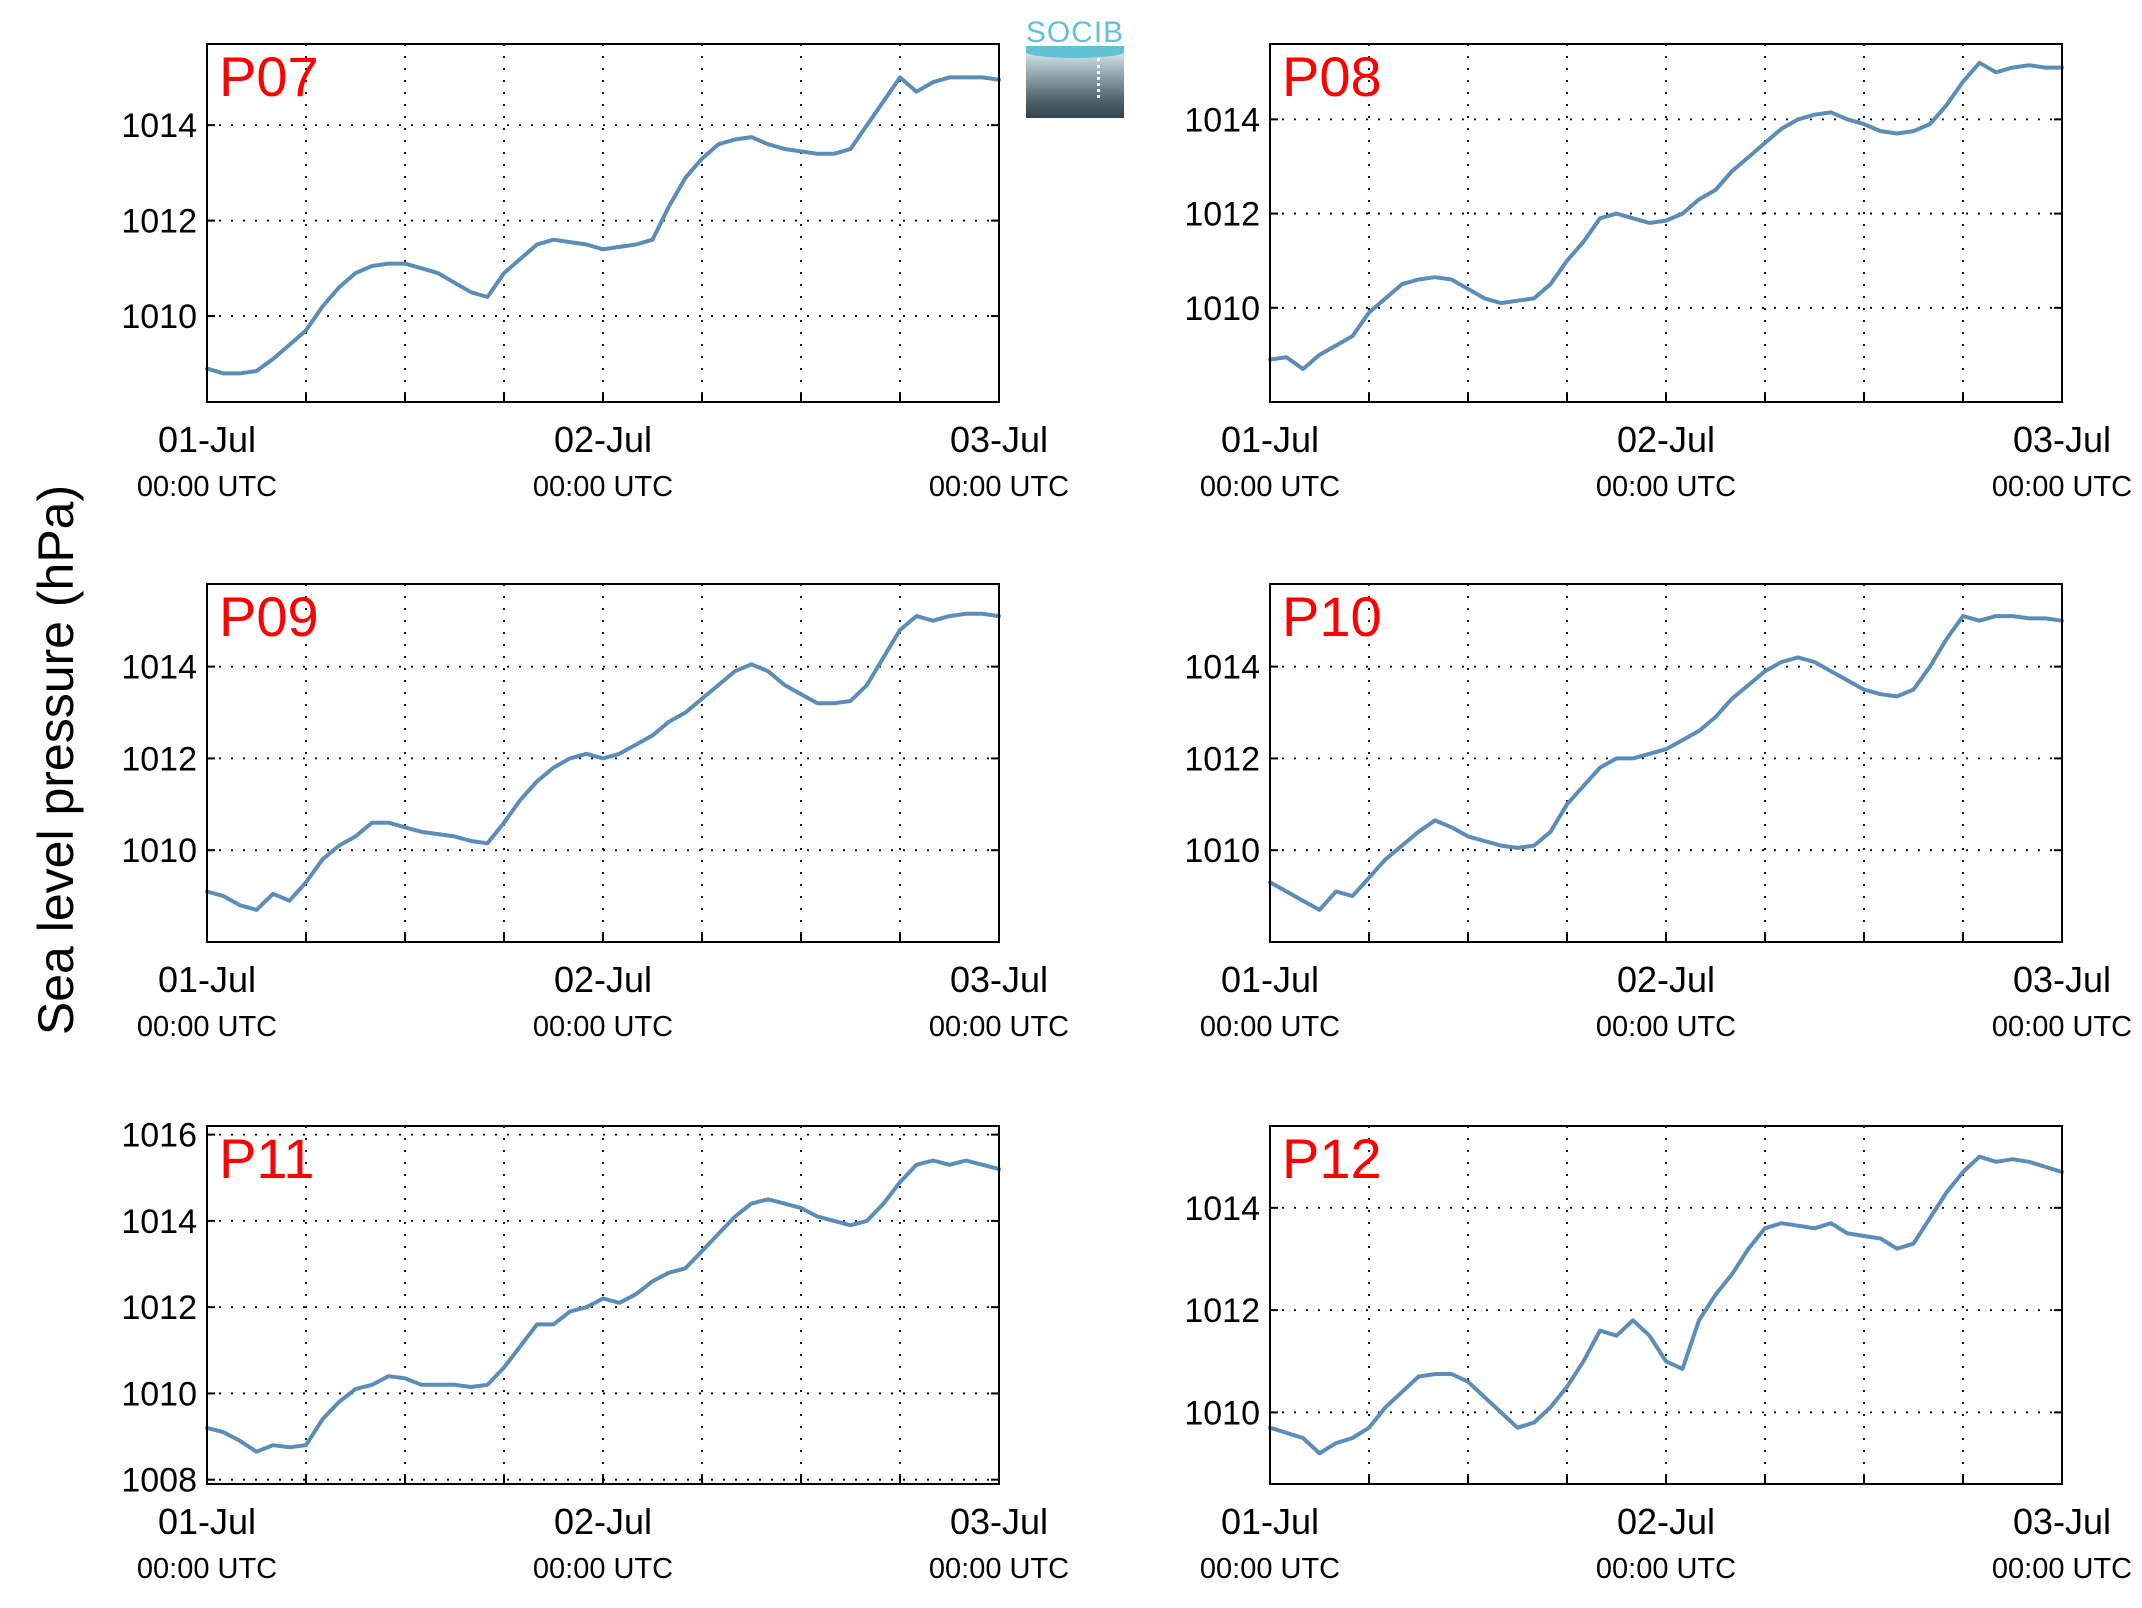  I want to click on panel-label: P07, so click(269, 76).